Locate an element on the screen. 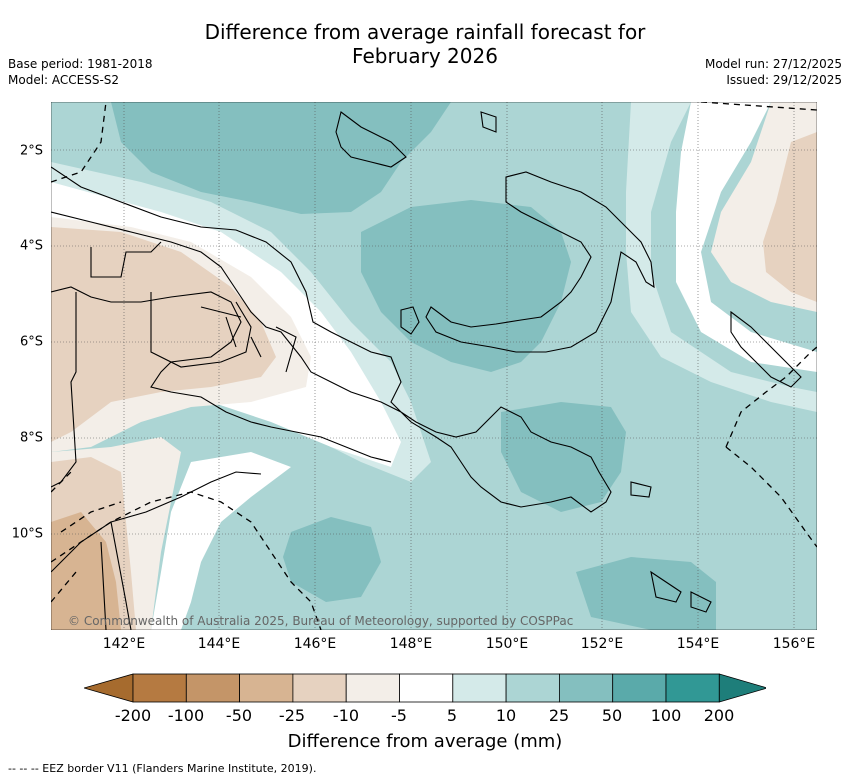  model-name: Model: ACCESS-S2 is located at coordinates (64, 80).